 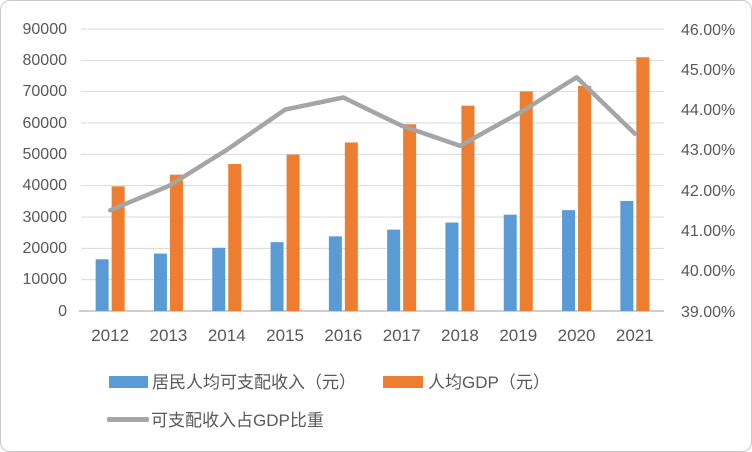 What do you see at coordinates (168, 335) in the screenshot?
I see `x-axis-year-label: 2013` at bounding box center [168, 335].